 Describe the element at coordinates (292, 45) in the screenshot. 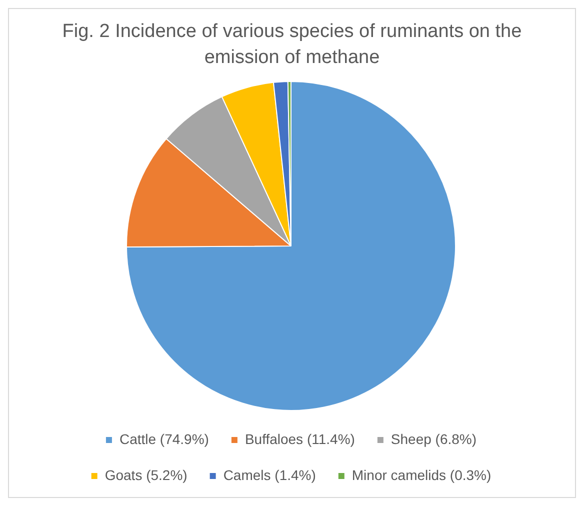

I see `chart-title: Fig. 2 Incidence of various species of ruminants on the emission of methane` at that location.